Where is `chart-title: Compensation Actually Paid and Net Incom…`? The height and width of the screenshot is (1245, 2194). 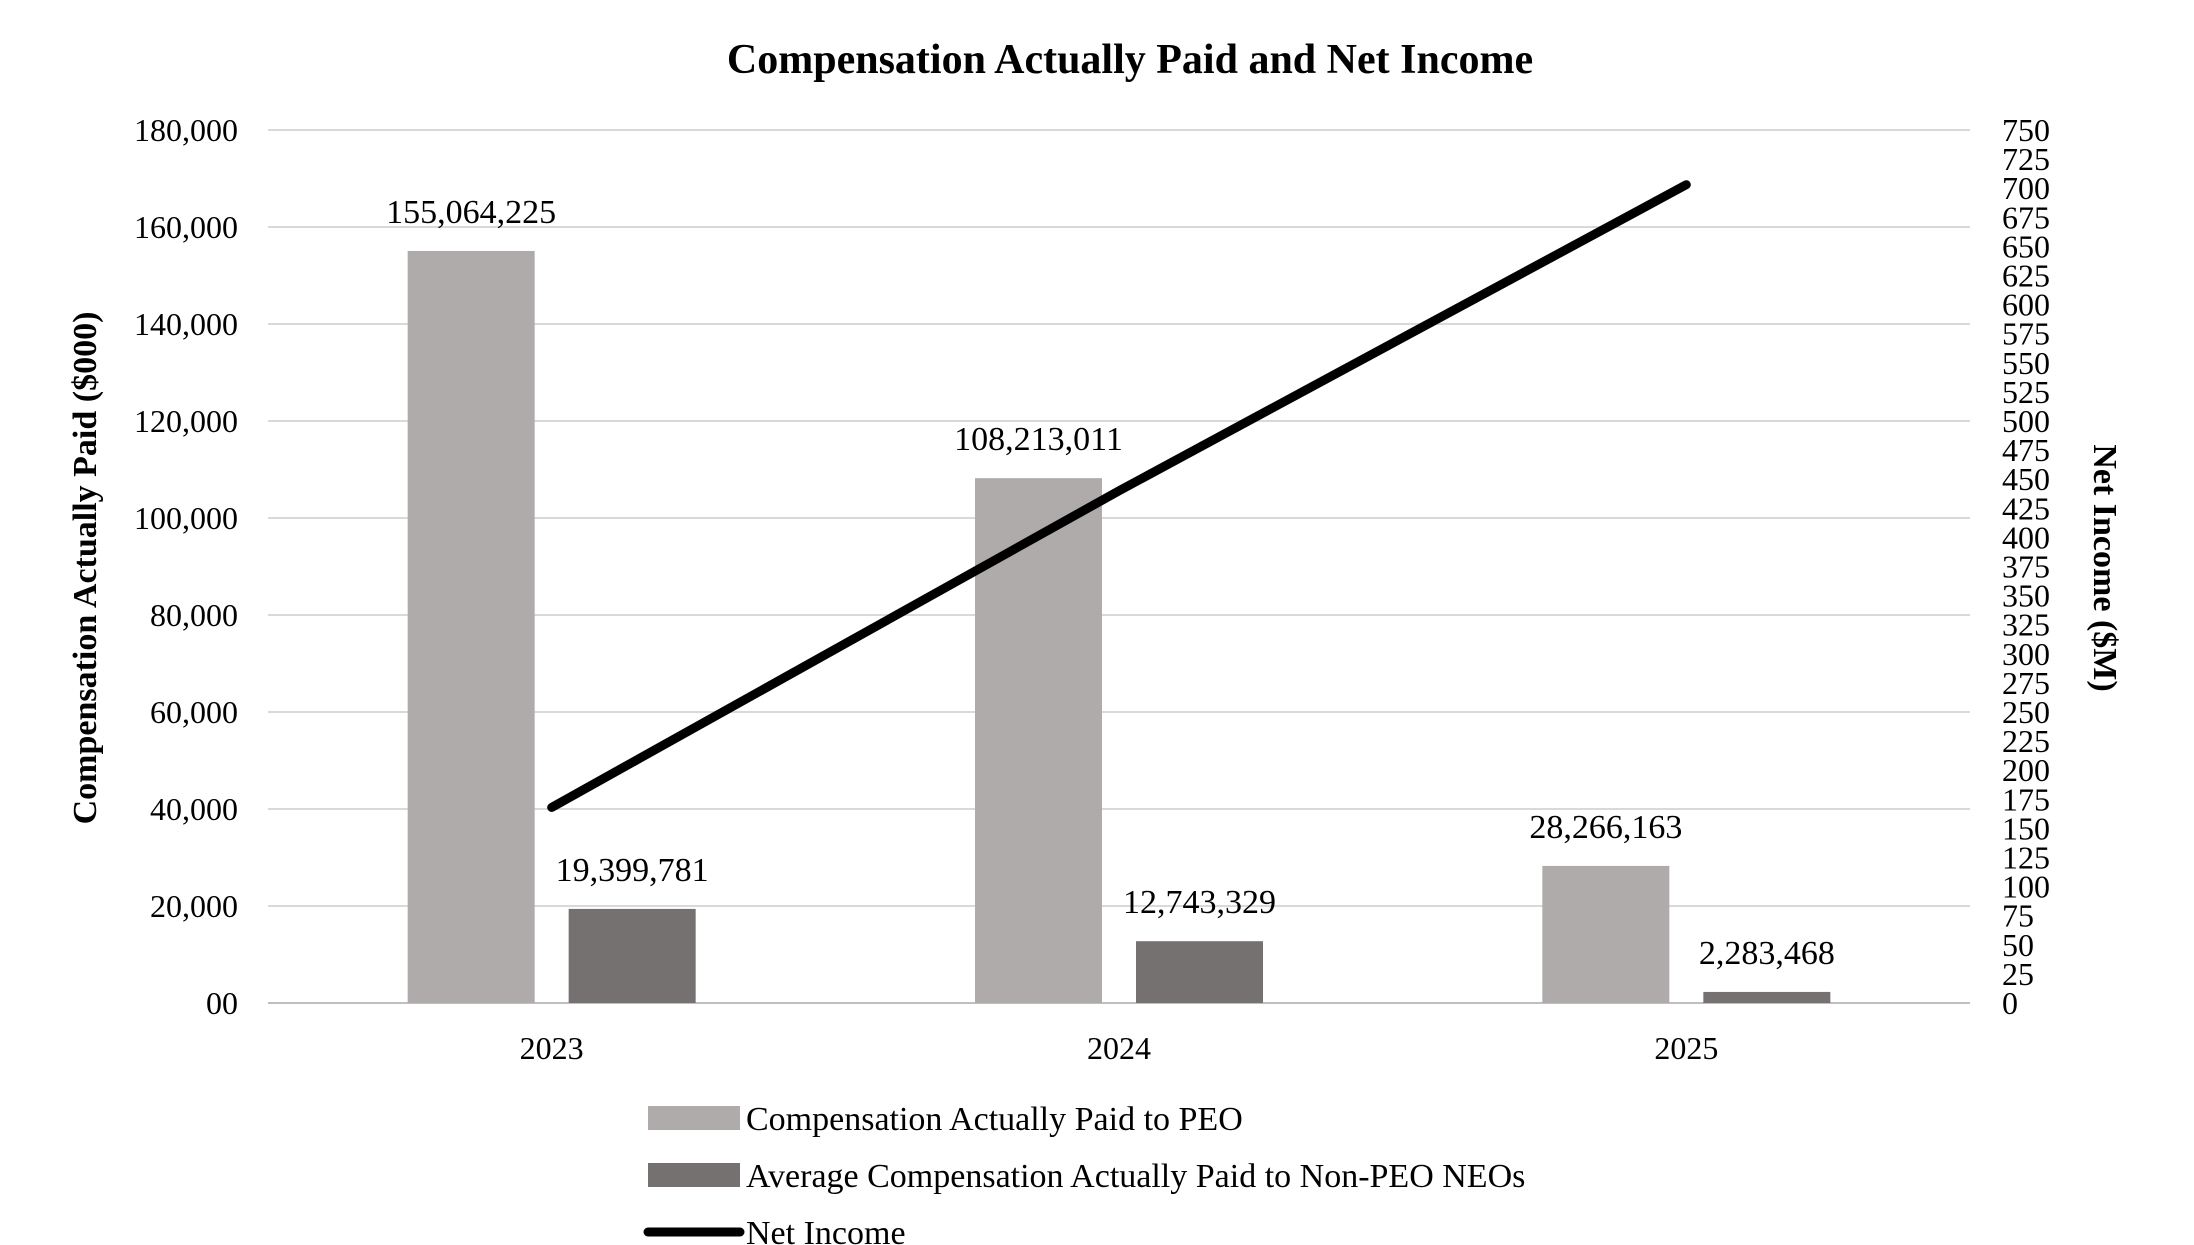 chart-title: Compensation Actually Paid and Net Incom… is located at coordinates (1130, 60).